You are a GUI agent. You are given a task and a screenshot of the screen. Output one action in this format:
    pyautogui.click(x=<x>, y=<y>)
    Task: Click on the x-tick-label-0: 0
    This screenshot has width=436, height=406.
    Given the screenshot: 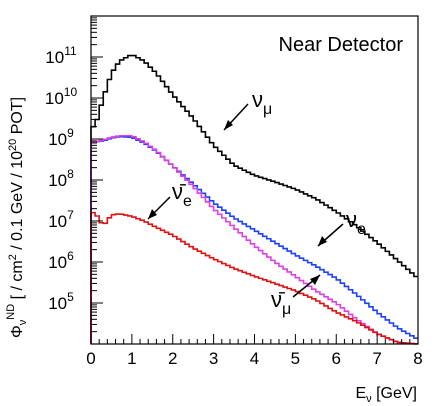 What is the action you would take?
    pyautogui.click(x=90, y=358)
    